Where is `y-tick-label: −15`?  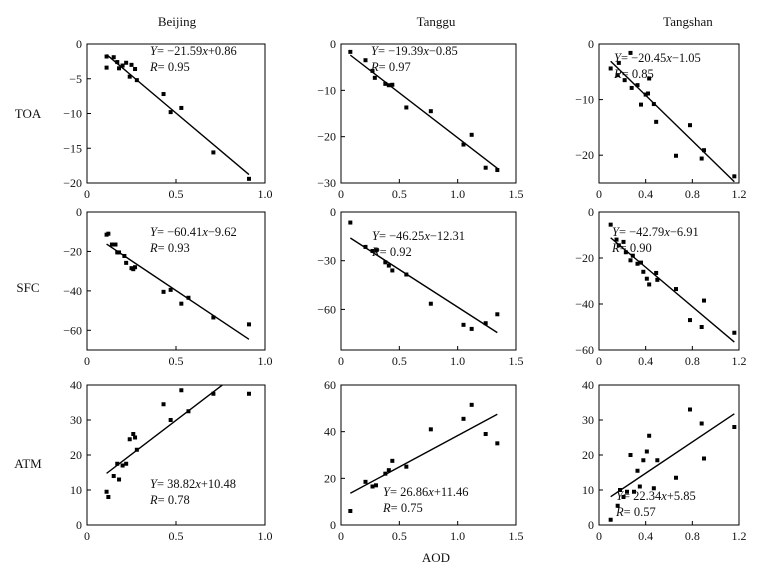 y-tick-label: −15 is located at coordinates (72, 148).